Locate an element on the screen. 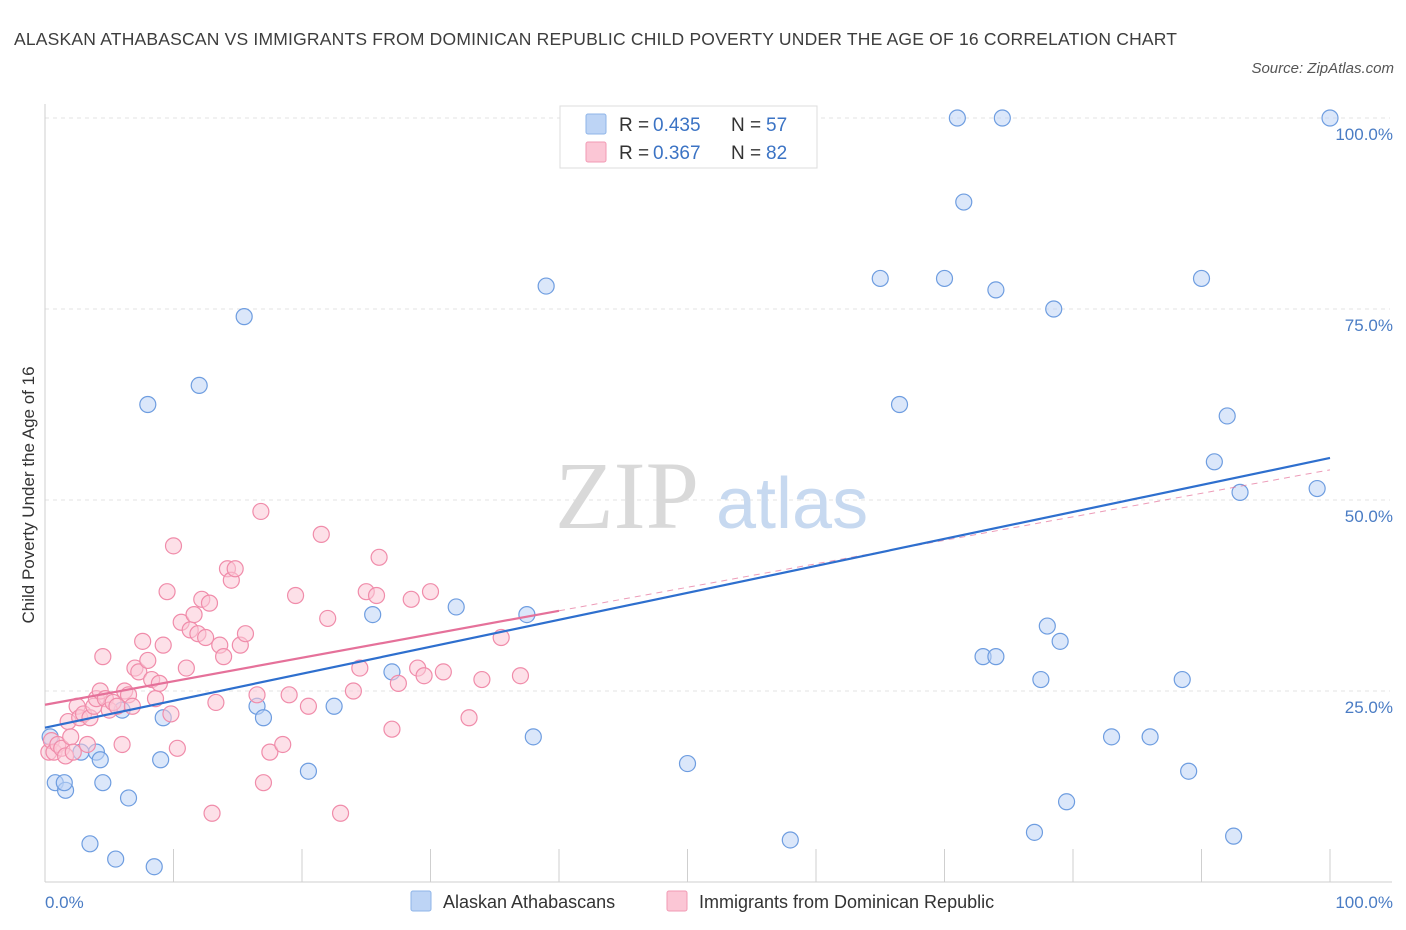 The image size is (1406, 930). bottom-legend-swatch is located at coordinates (421, 901).